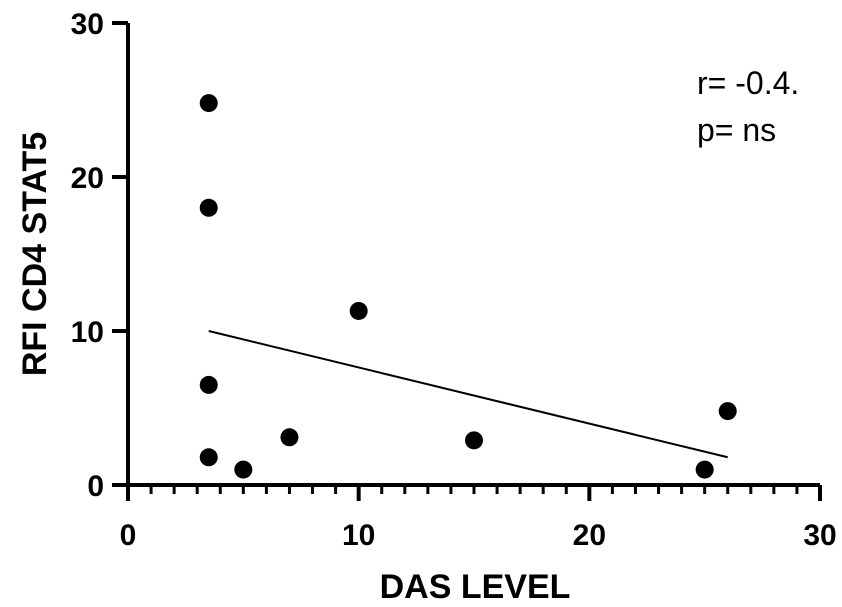 The image size is (842, 607). I want to click on p-value-annotation: p= ns, so click(736, 130).